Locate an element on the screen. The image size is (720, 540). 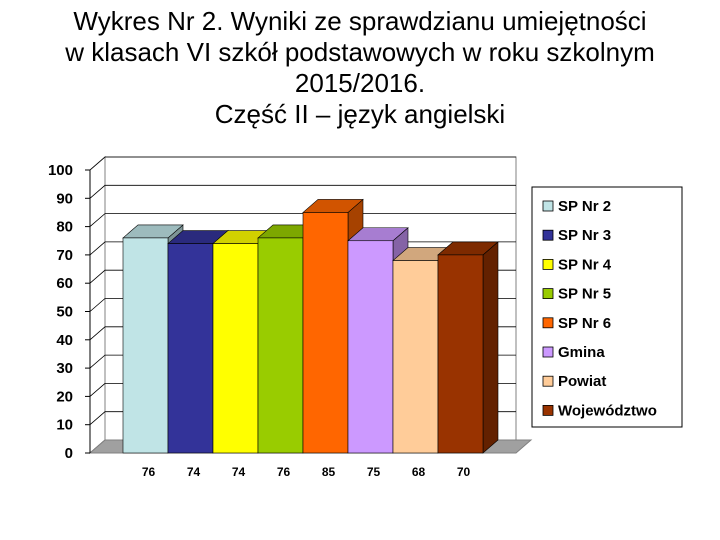
chart-title-line-3: 2015/2016. is located at coordinates (360, 83).